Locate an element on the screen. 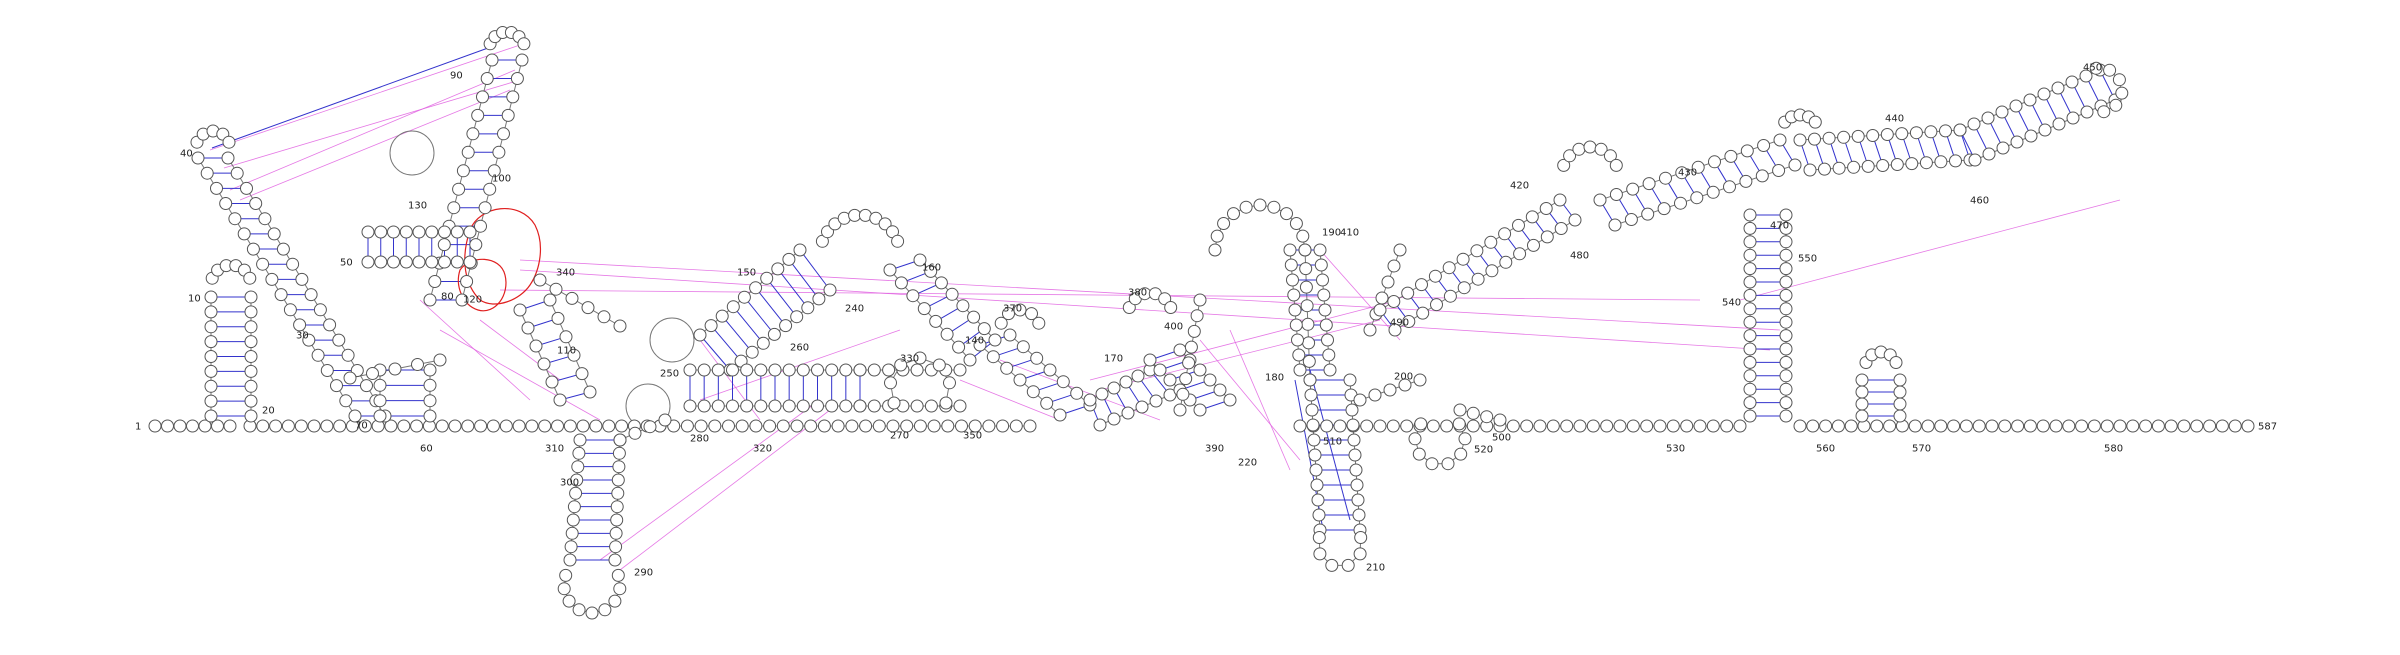 The width and height of the screenshot is (2400, 655). base-pair is located at coordinates (804, 279).